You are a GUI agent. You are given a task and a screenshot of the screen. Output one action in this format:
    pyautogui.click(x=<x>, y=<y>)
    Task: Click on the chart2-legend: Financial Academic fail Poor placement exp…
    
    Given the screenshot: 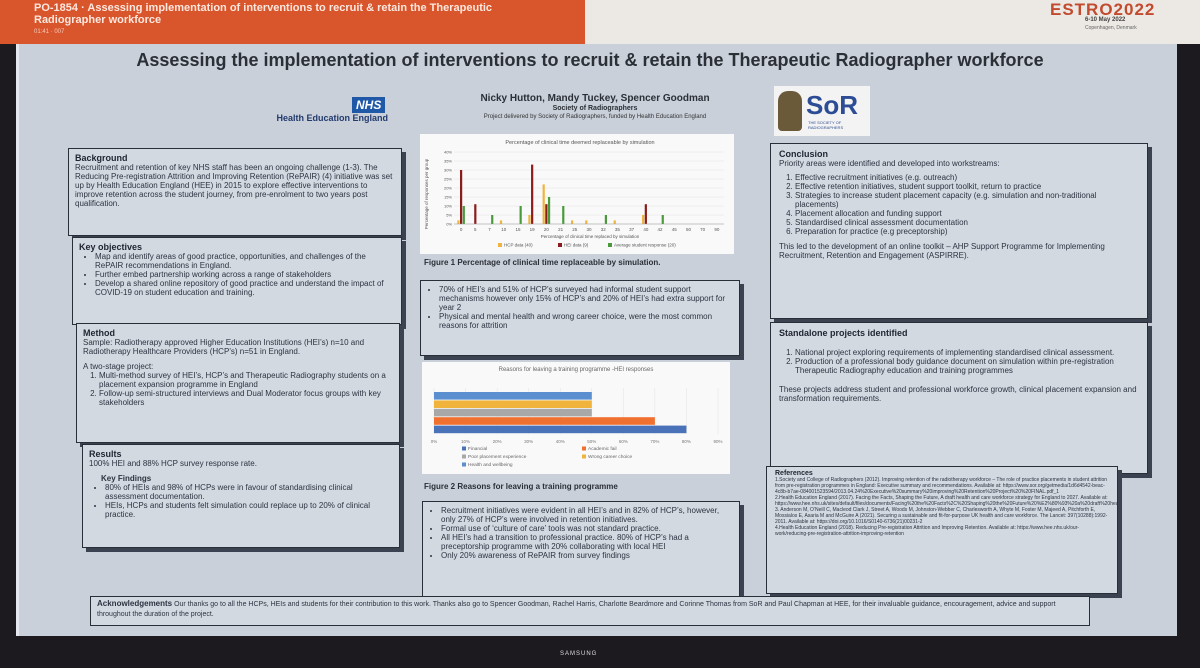 What is the action you would take?
    pyautogui.click(x=547, y=457)
    